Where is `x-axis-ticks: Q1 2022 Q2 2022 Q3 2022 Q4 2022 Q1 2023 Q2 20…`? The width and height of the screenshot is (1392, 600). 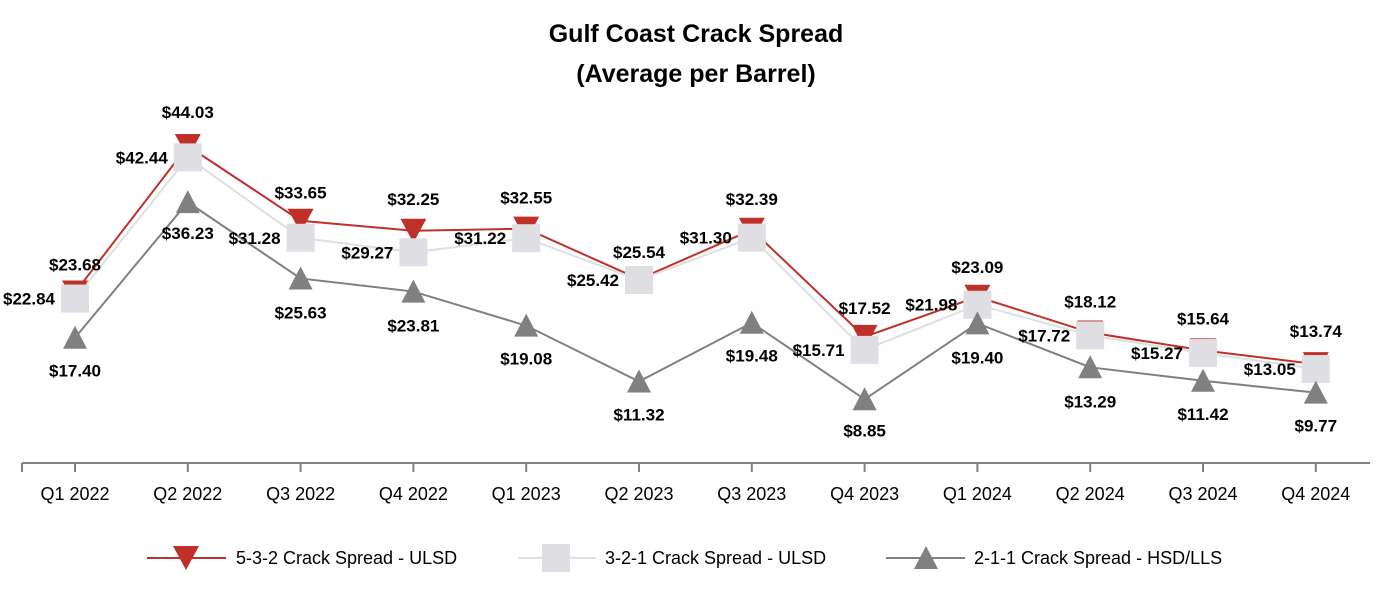 x-axis-ticks: Q1 2022 Q2 2022 Q3 2022 Q4 2022 Q1 2023 Q2 20… is located at coordinates (685, 483).